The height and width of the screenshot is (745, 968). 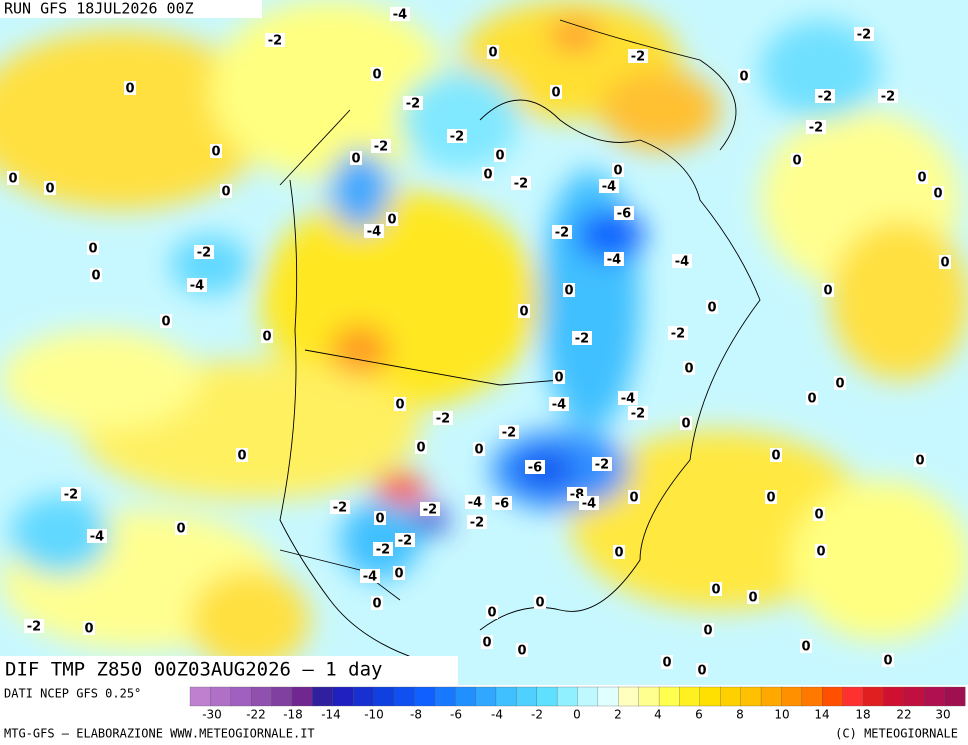 I want to click on colorbar-tick-label: 6, so click(x=699, y=715).